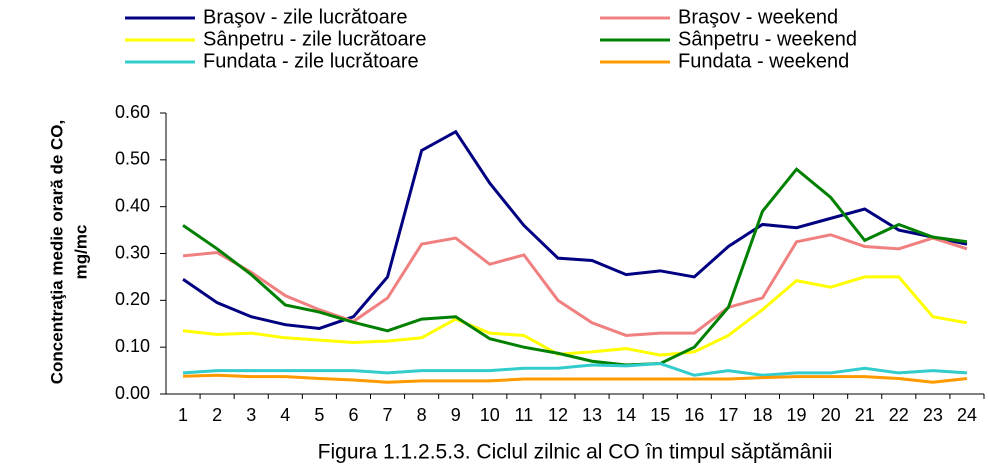  Describe the element at coordinates (80, 252) in the screenshot. I see `y-axis-label: mg/mc` at that location.